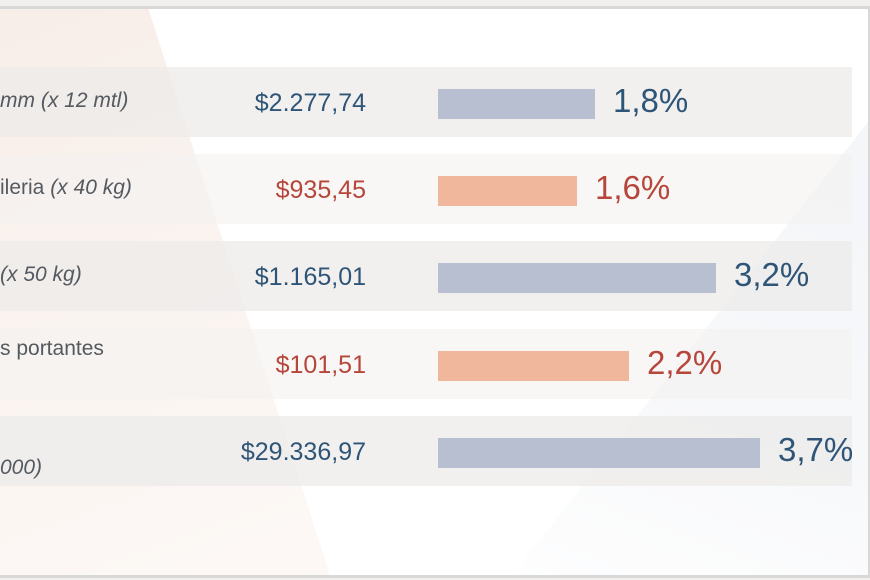 The height and width of the screenshot is (580, 870). What do you see at coordinates (426, 276) in the screenshot?
I see `bar-row: (x 50 kg) $1.165,01 3,2%` at bounding box center [426, 276].